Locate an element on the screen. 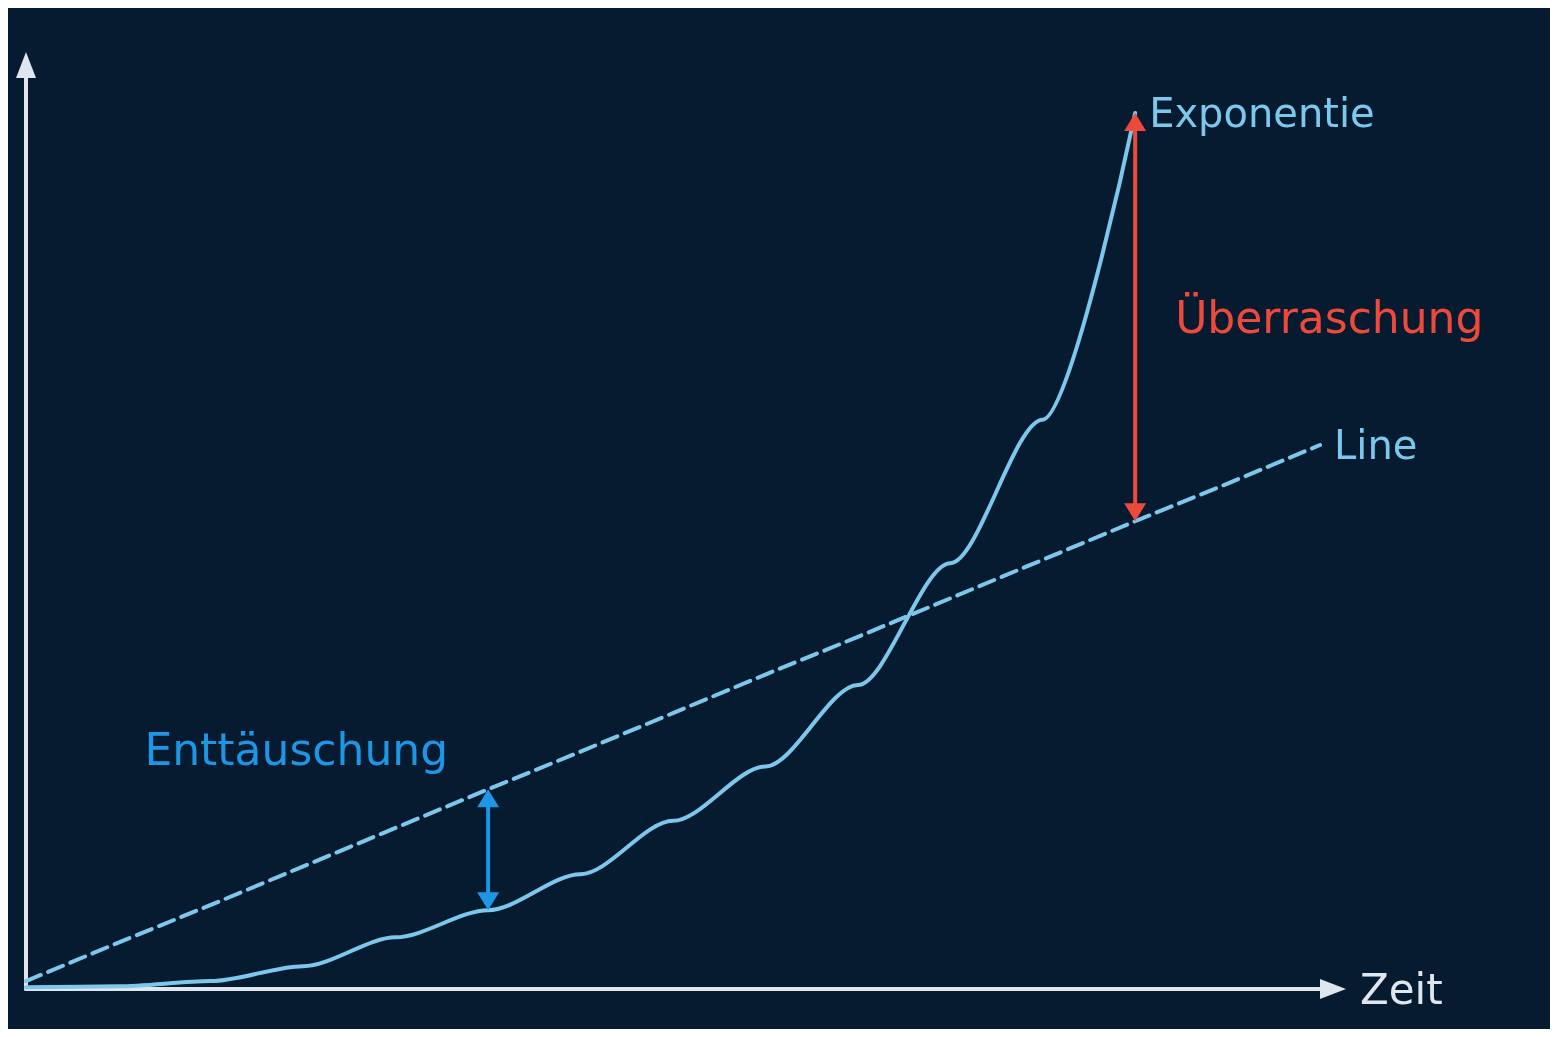  annotation: Enttäuschung is located at coordinates (296, 749).